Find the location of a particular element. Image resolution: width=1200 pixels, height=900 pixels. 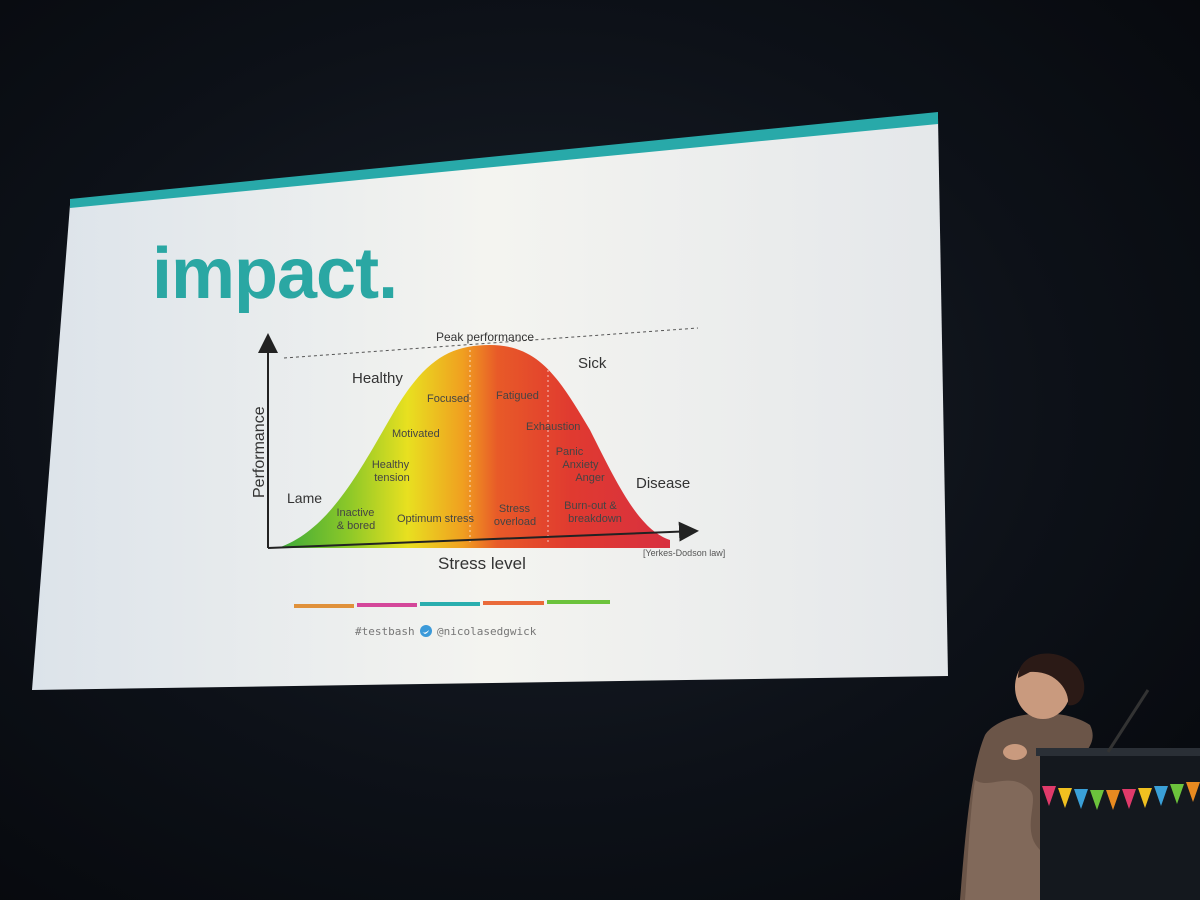

label-exhaustion: Exhaustion is located at coordinates (553, 427).